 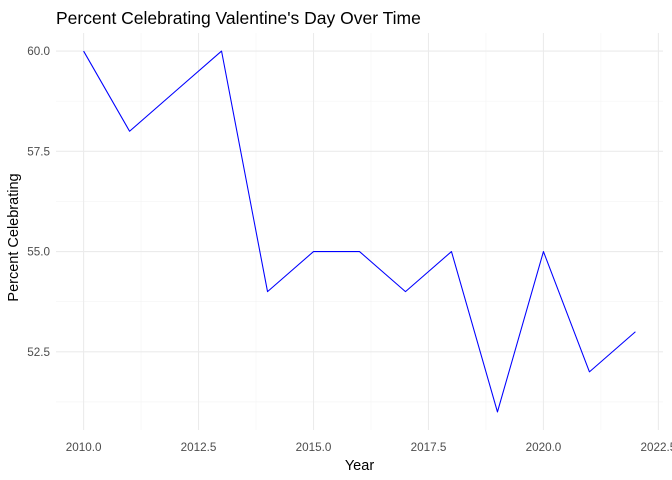 I want to click on y-tick-label: 60.0, so click(x=38, y=51).